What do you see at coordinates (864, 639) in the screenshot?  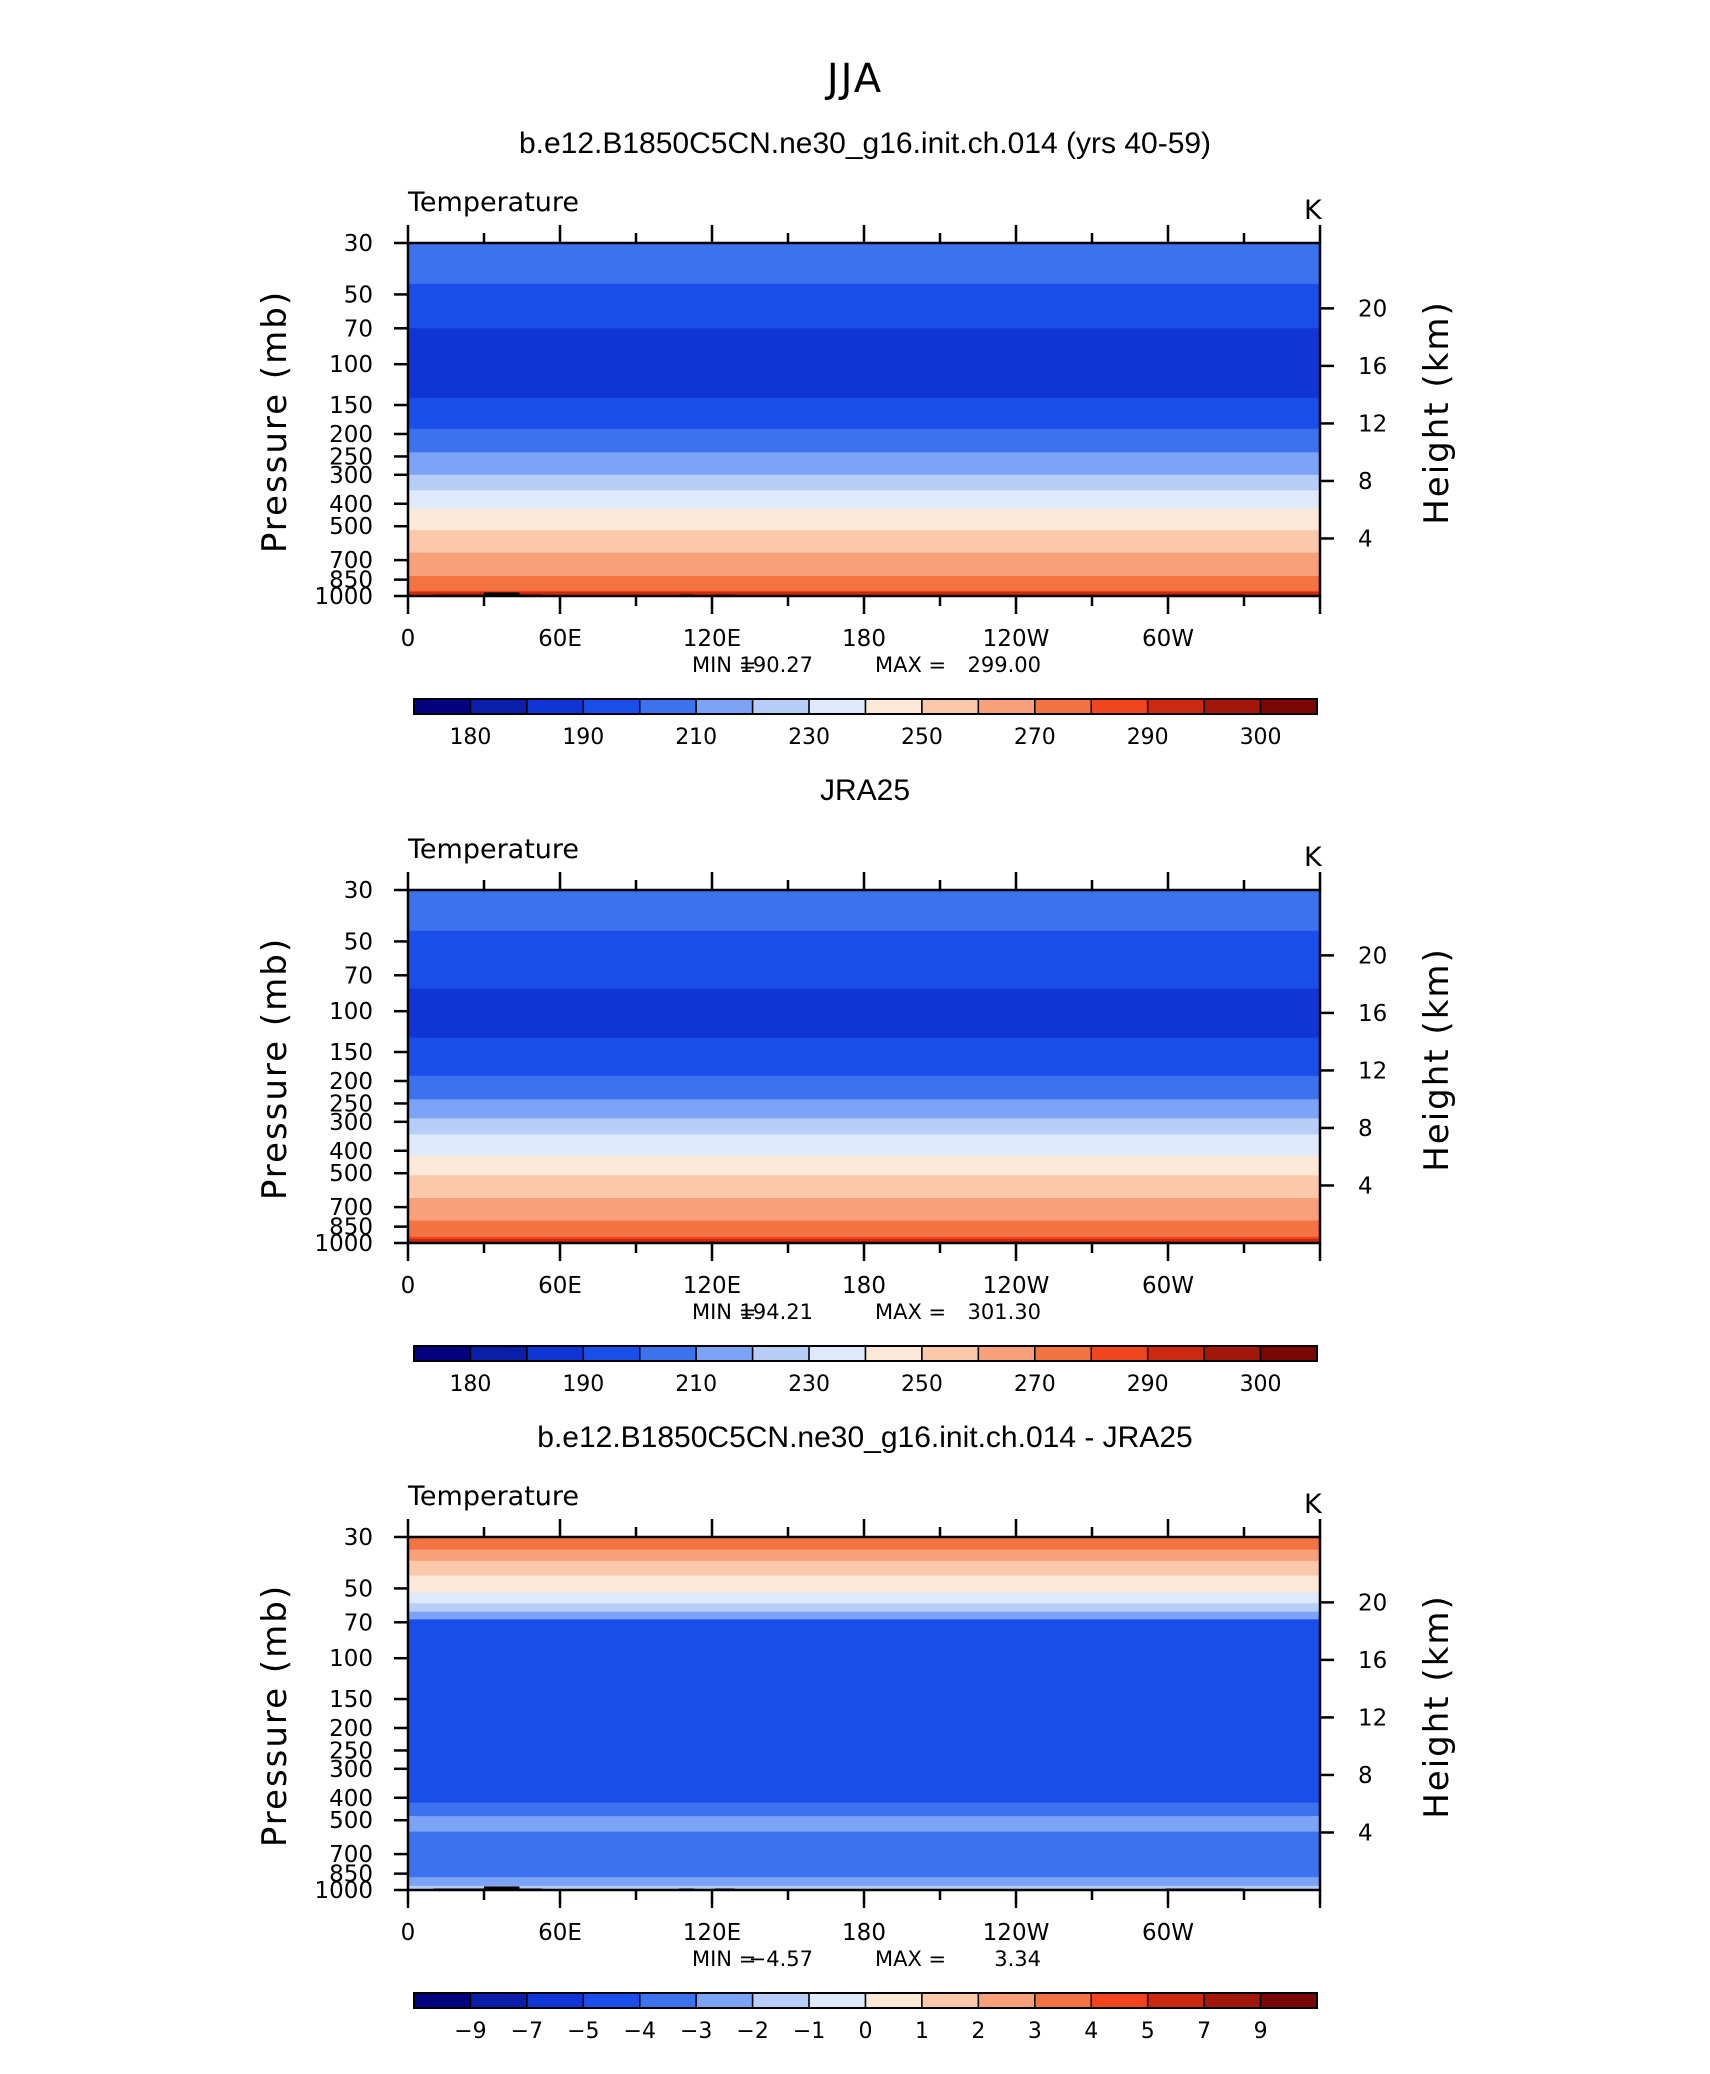 I see `x-tick-label: 180` at bounding box center [864, 639].